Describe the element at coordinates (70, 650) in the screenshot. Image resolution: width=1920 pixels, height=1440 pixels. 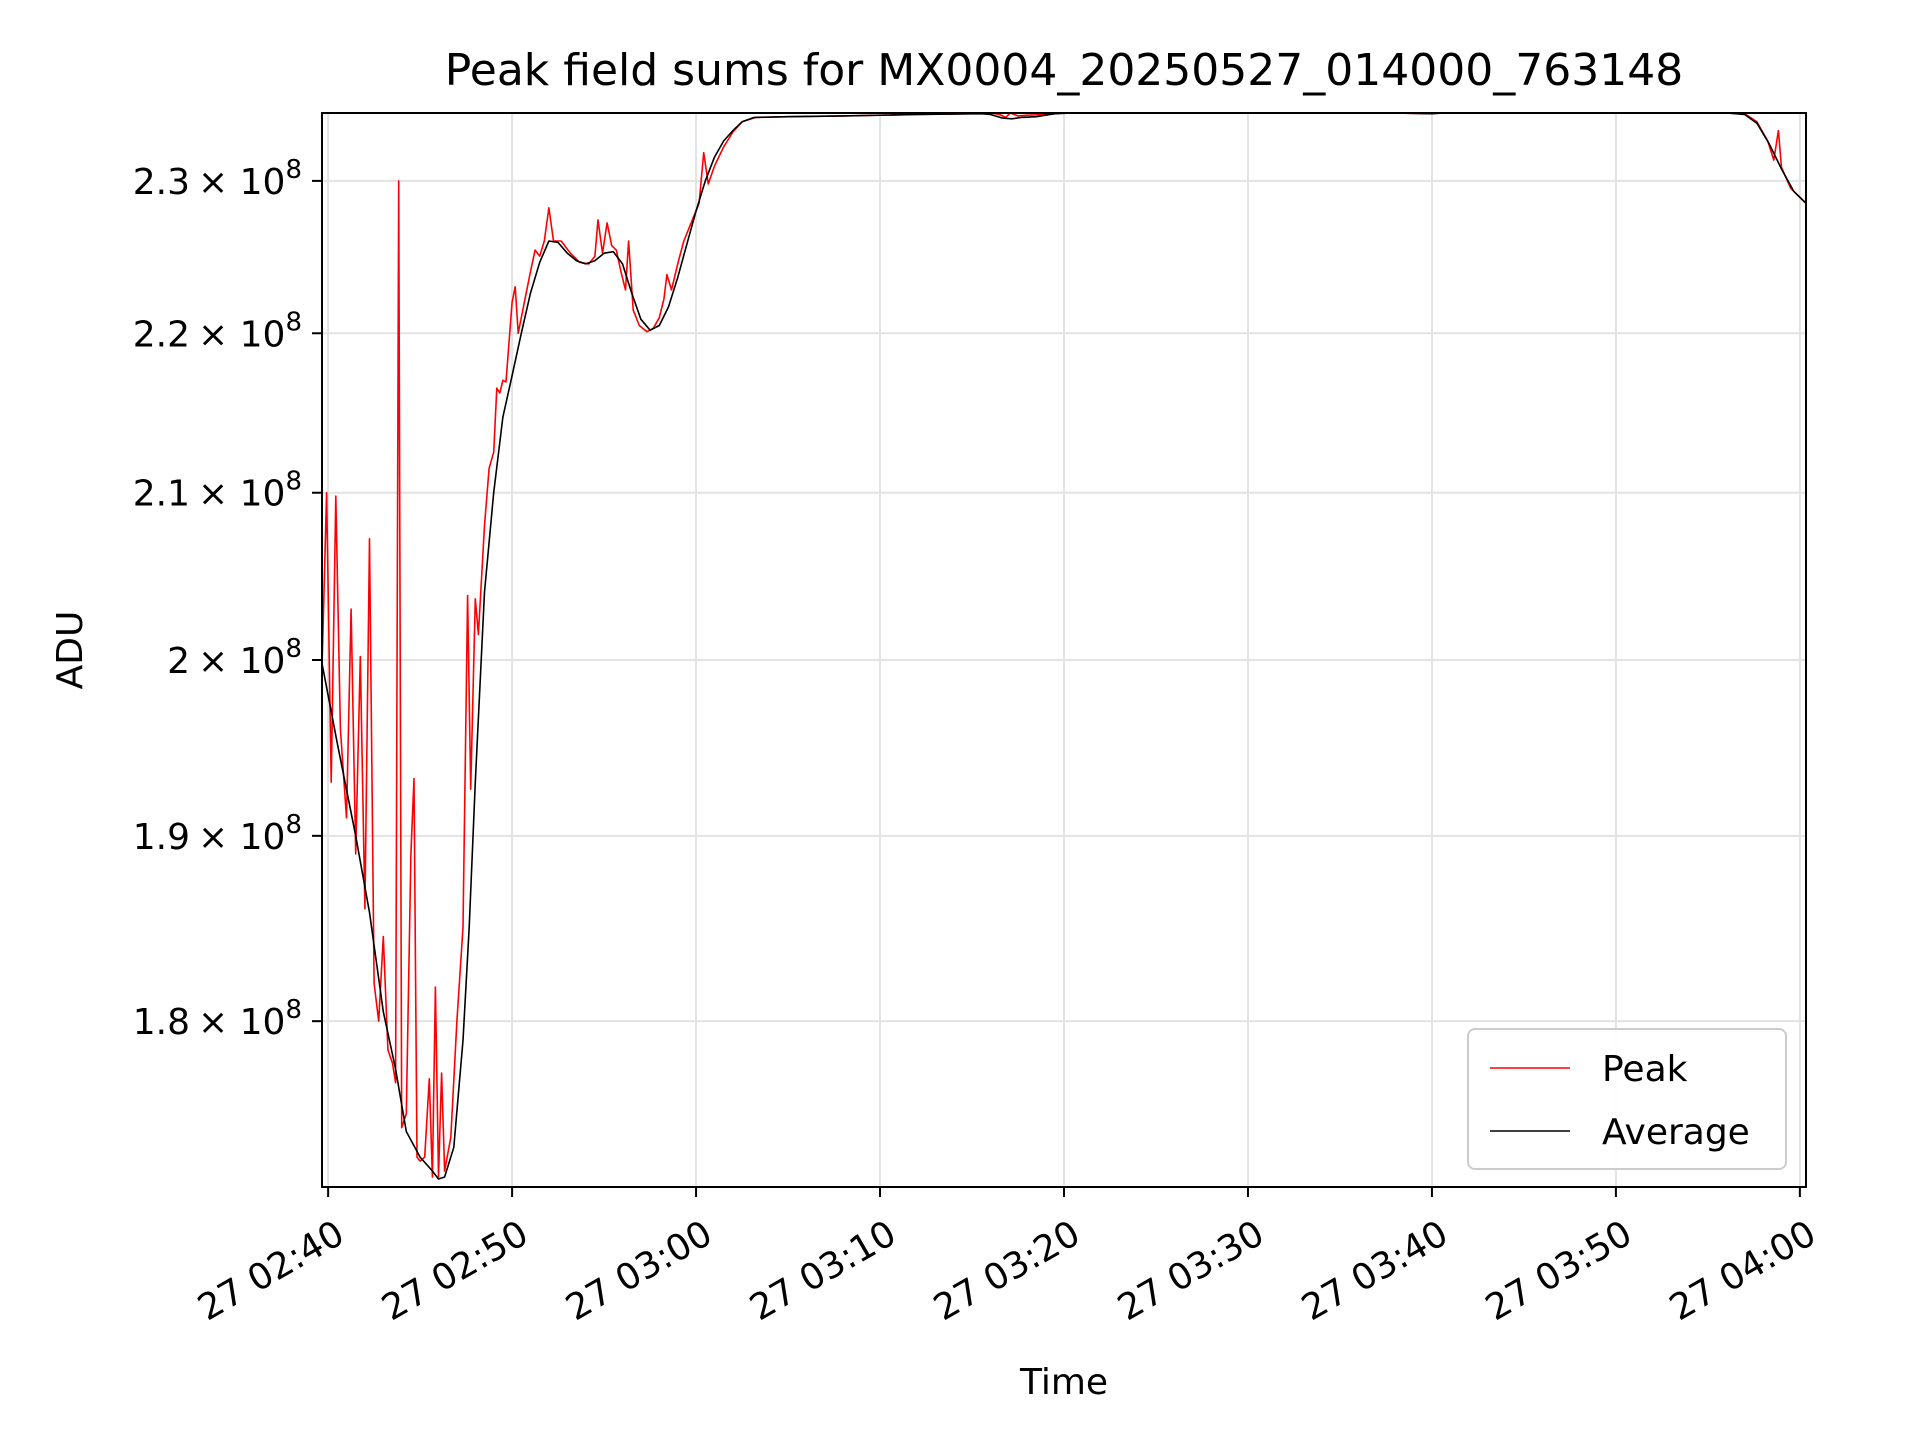
I see `y-axis-label: ADU` at that location.